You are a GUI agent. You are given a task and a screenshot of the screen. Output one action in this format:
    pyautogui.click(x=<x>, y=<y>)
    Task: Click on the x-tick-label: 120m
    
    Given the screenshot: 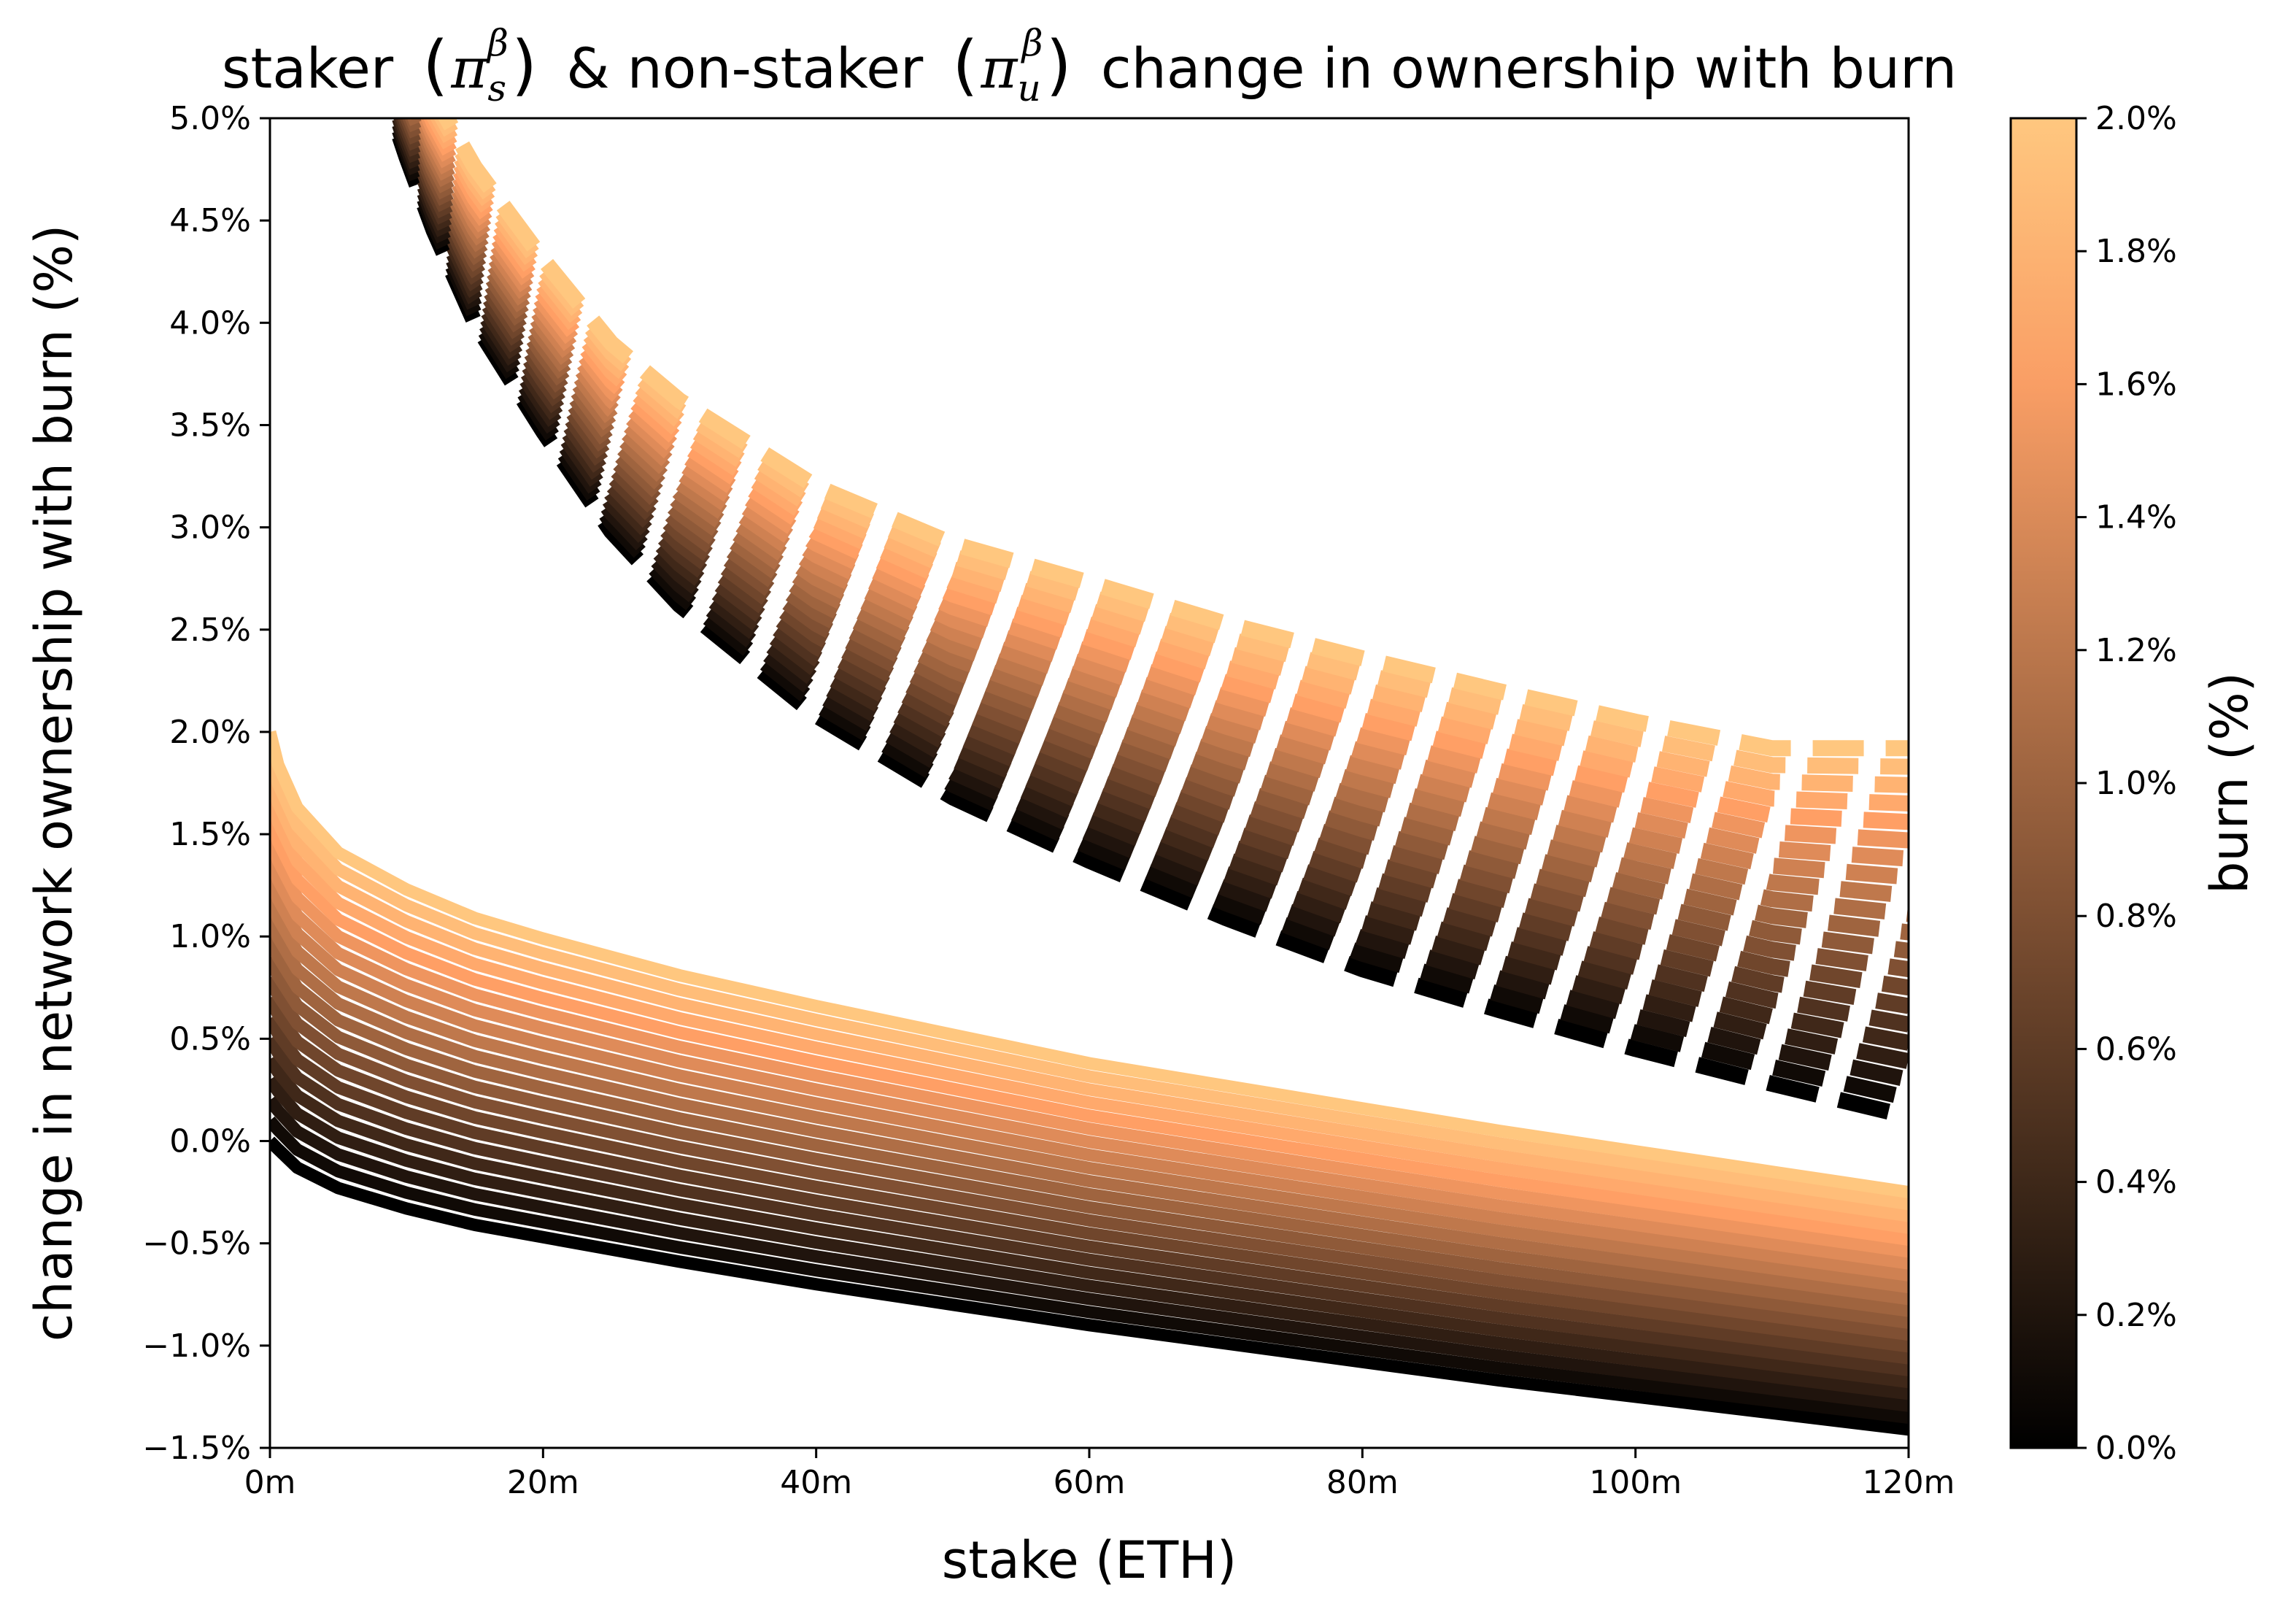 What is the action you would take?
    pyautogui.click(x=1909, y=1482)
    